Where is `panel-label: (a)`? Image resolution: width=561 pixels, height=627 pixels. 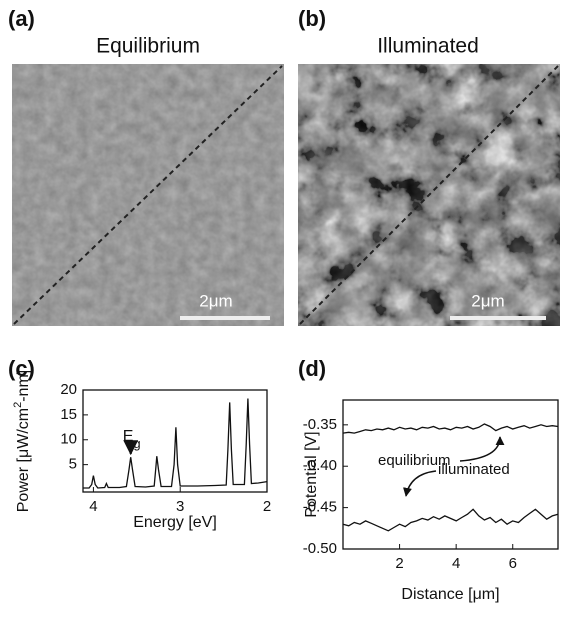 panel-label: (a) is located at coordinates (21, 18).